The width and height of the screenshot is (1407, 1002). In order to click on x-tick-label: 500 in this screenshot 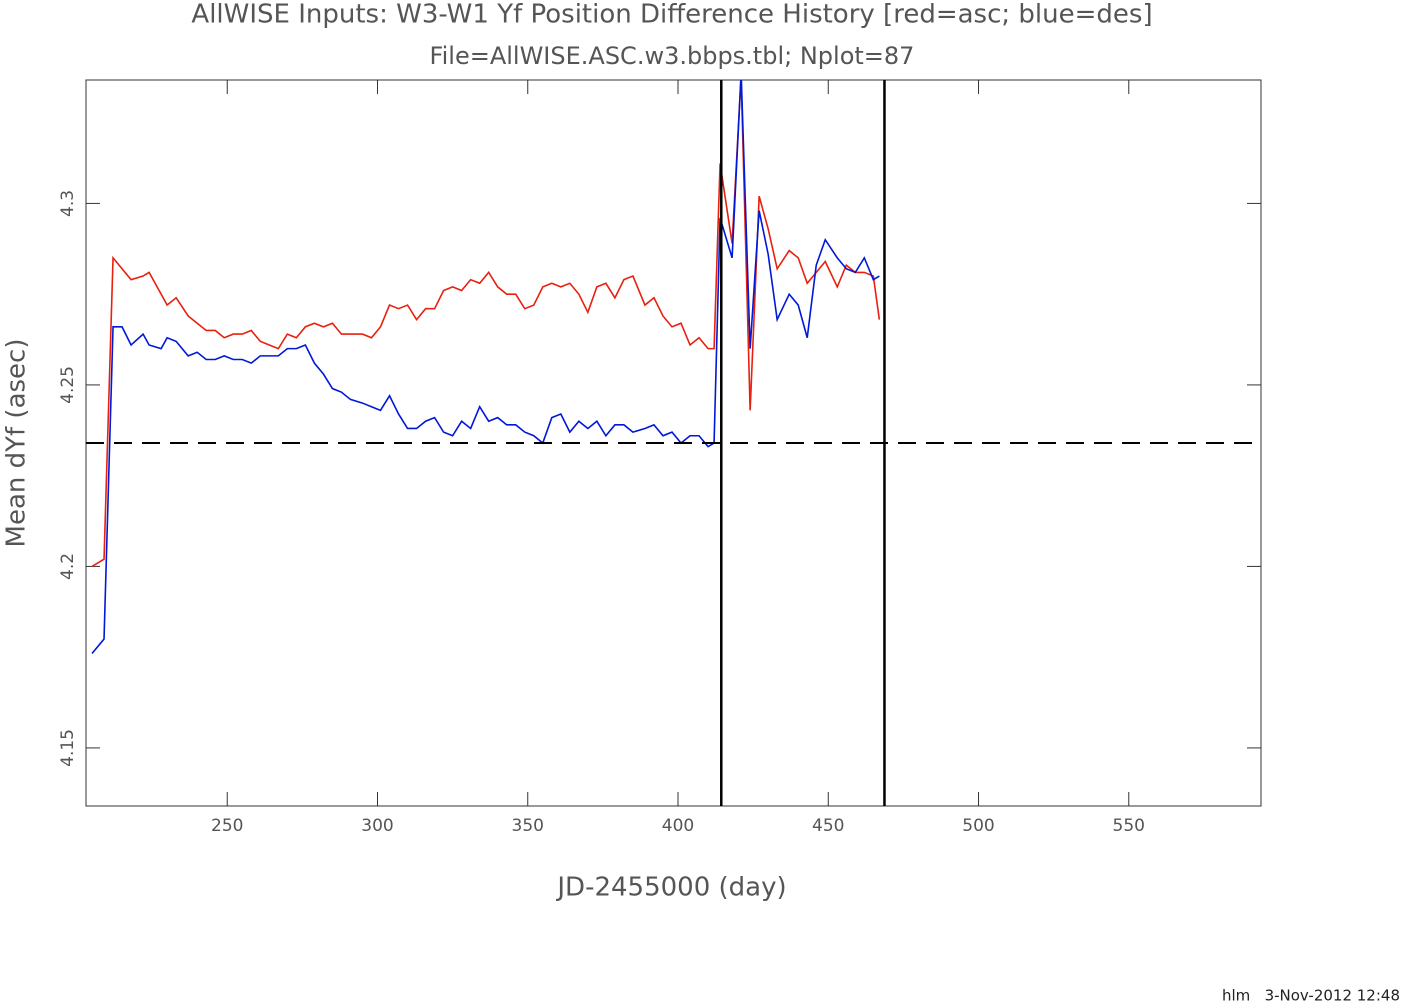, I will do `click(978, 826)`.